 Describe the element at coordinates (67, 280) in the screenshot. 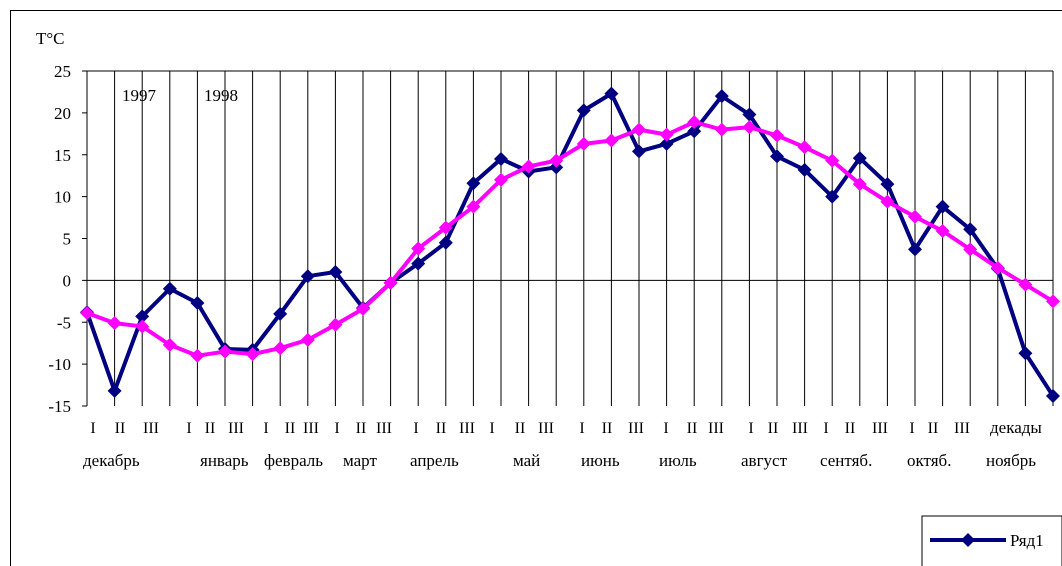

I see `y-tick-label: 0` at that location.